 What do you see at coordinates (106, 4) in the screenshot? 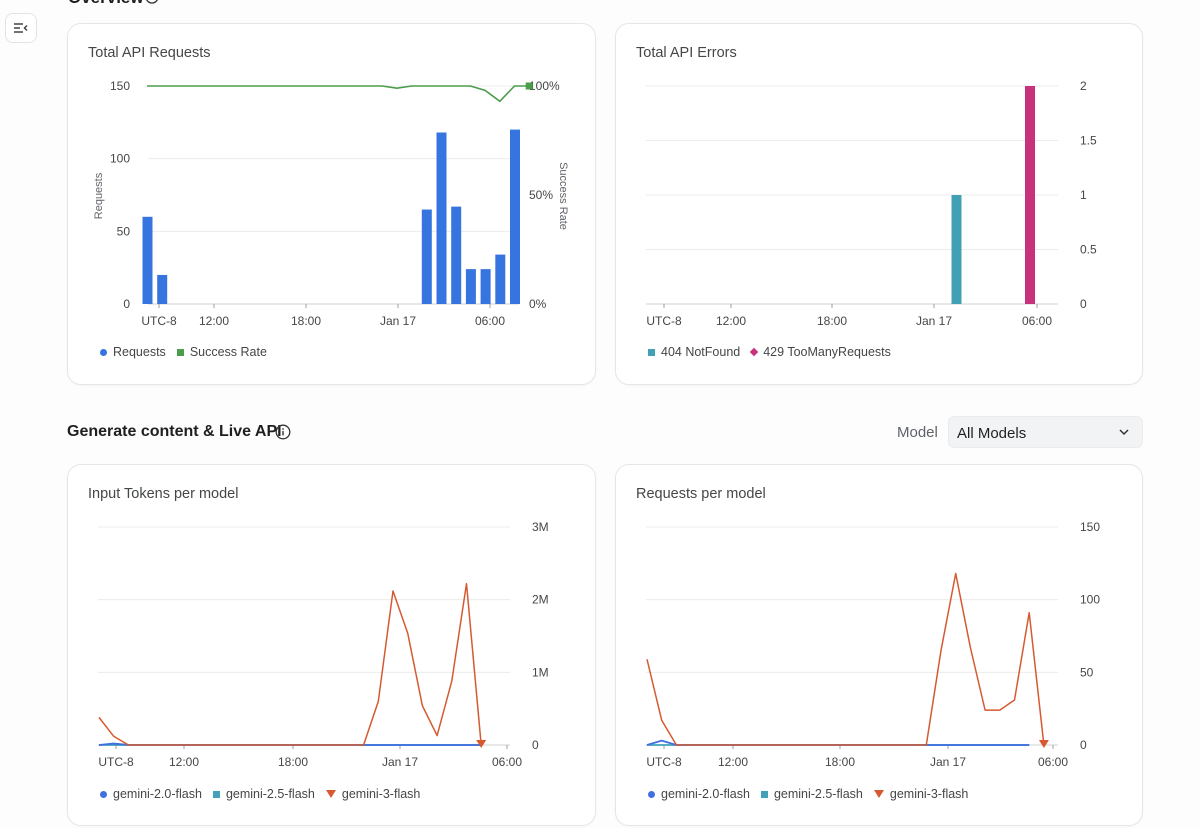
I see `overview-title: Overview` at bounding box center [106, 4].